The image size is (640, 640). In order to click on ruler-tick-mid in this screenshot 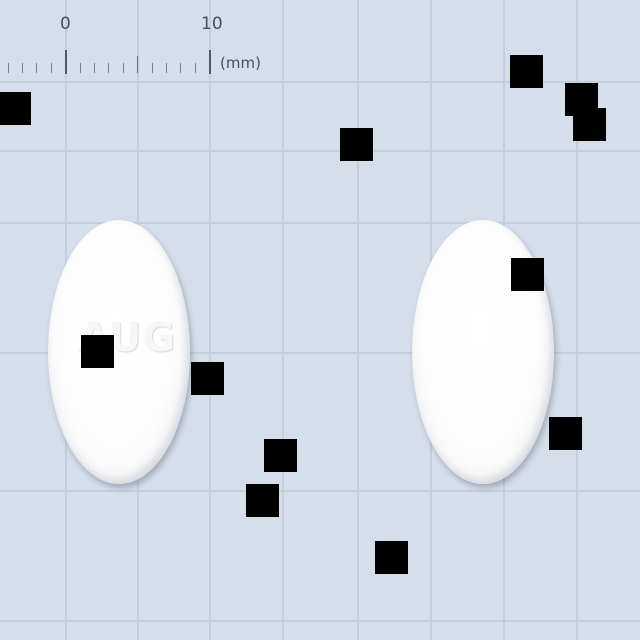, I will do `click(137, 64)`.